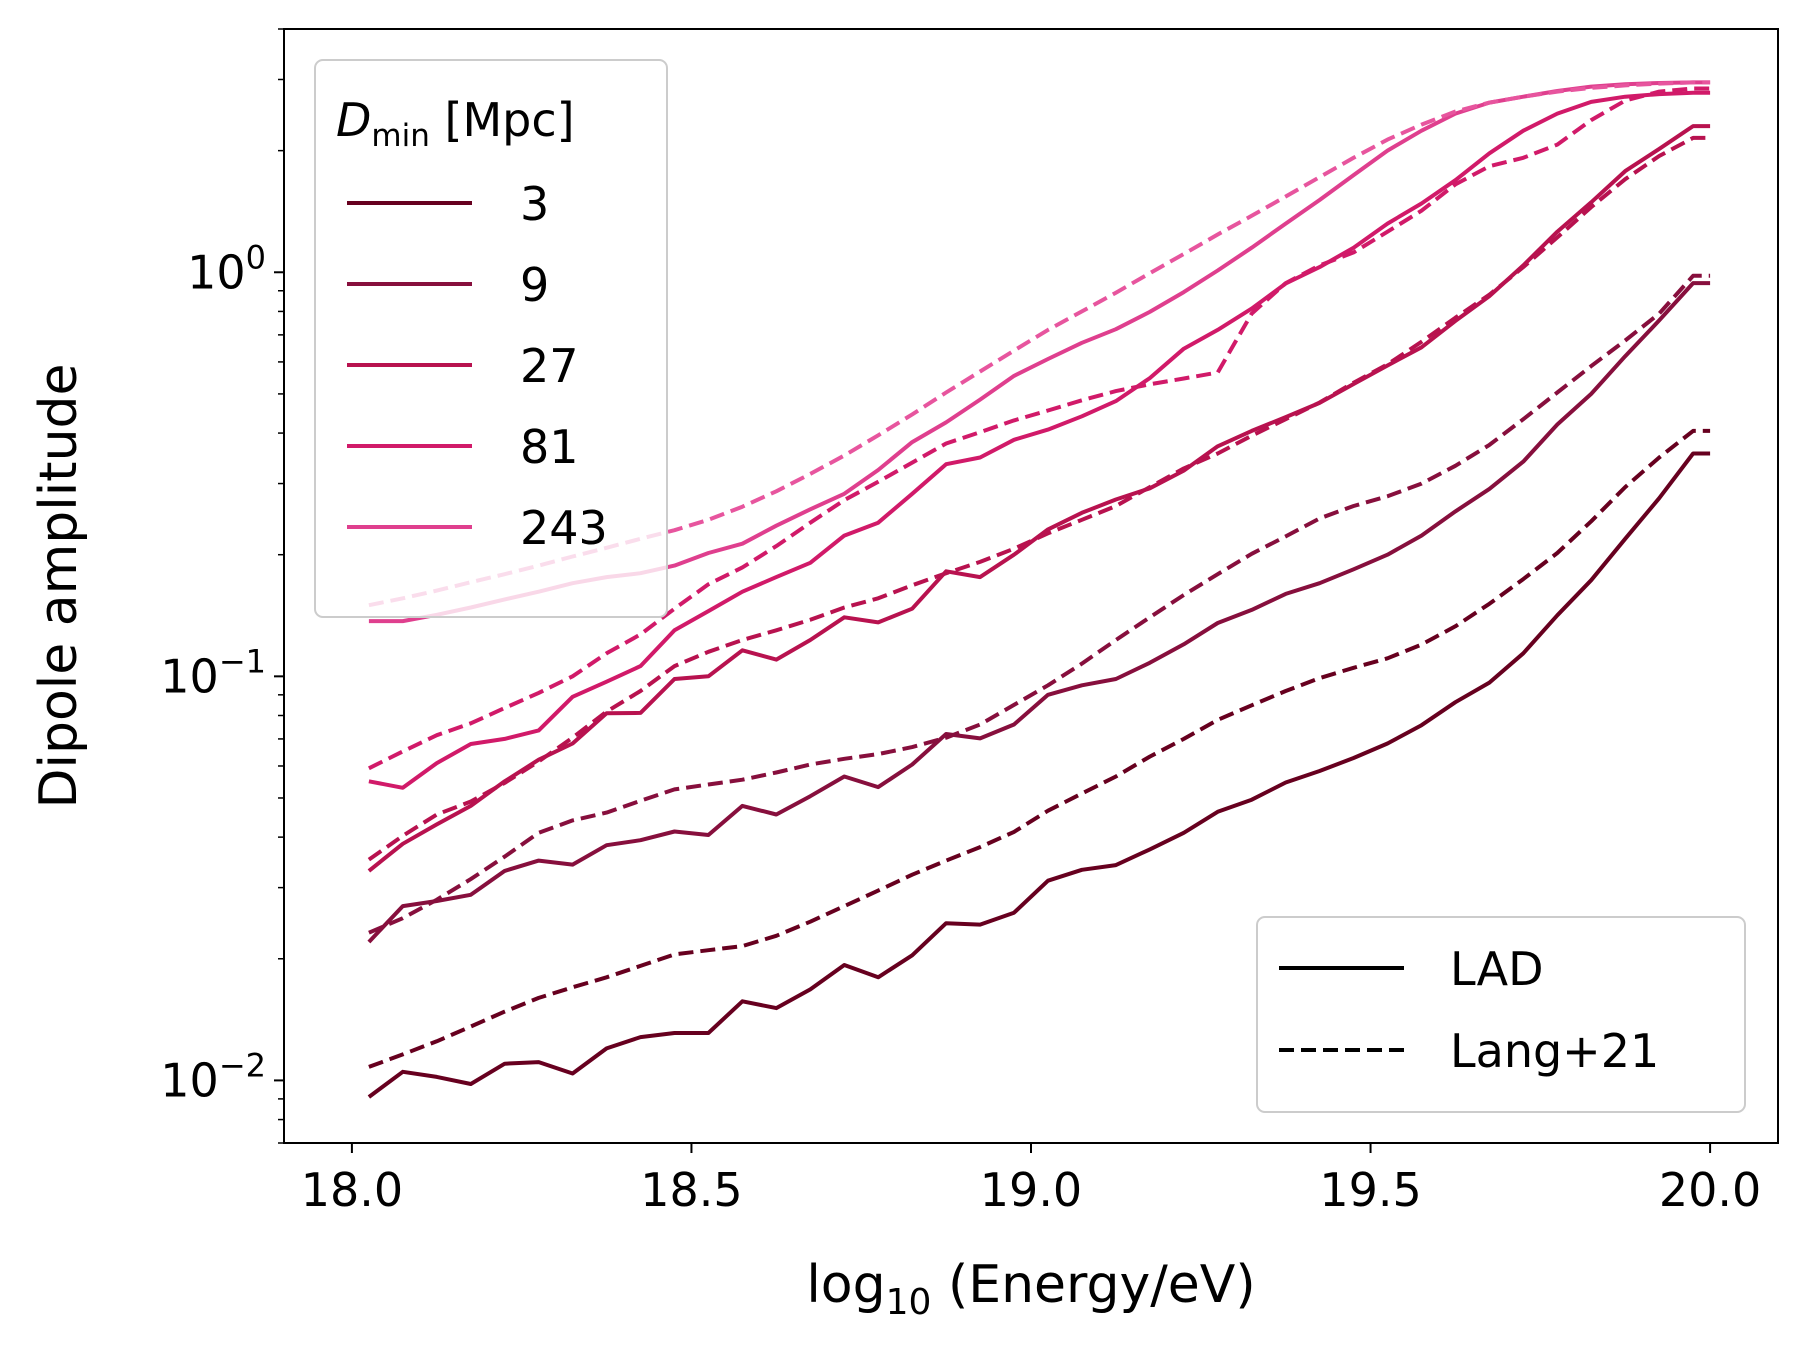  Describe the element at coordinates (549, 447) in the screenshot. I see `legend-label-81: 81` at that location.